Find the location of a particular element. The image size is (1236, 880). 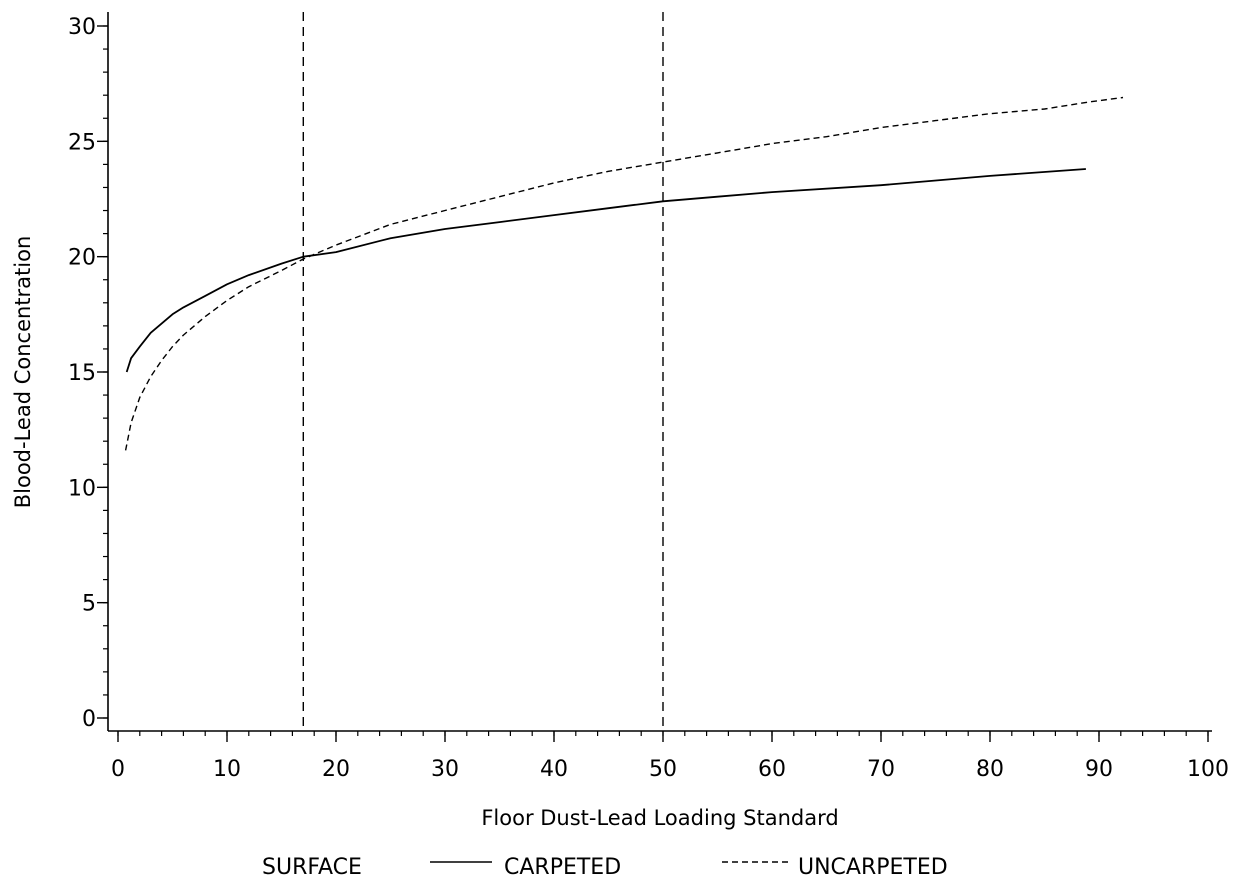

x-tick-label: 0 is located at coordinates (118, 769).